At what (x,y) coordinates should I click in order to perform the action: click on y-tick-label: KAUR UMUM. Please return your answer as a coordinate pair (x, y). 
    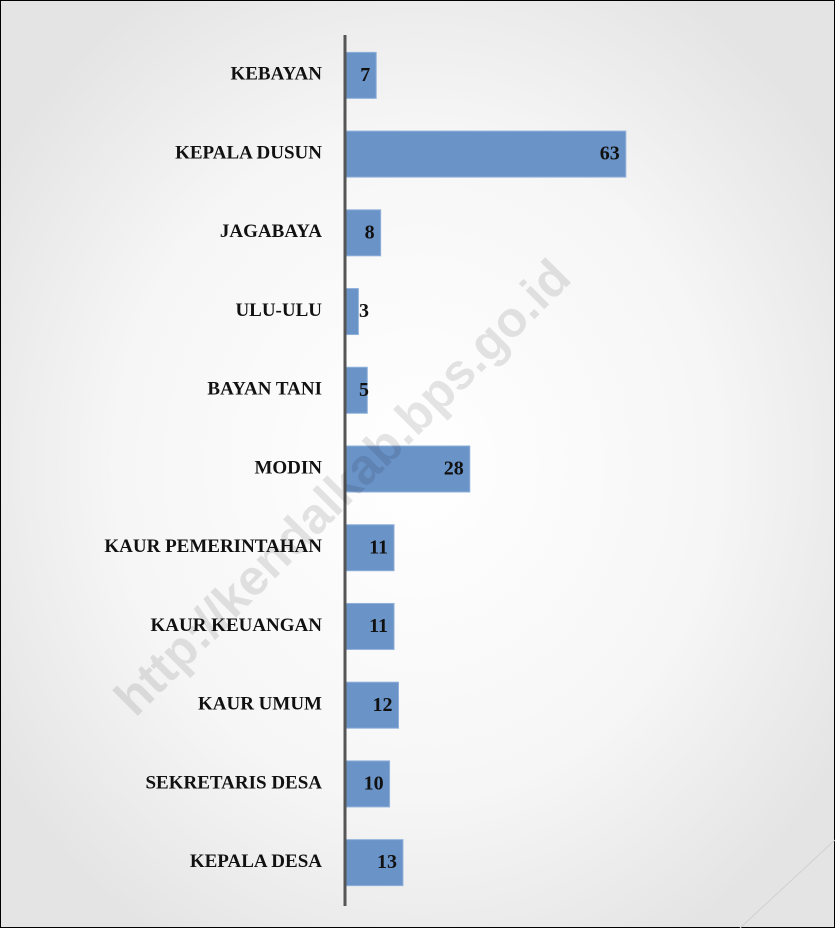
    Looking at the image, I should click on (260, 704).